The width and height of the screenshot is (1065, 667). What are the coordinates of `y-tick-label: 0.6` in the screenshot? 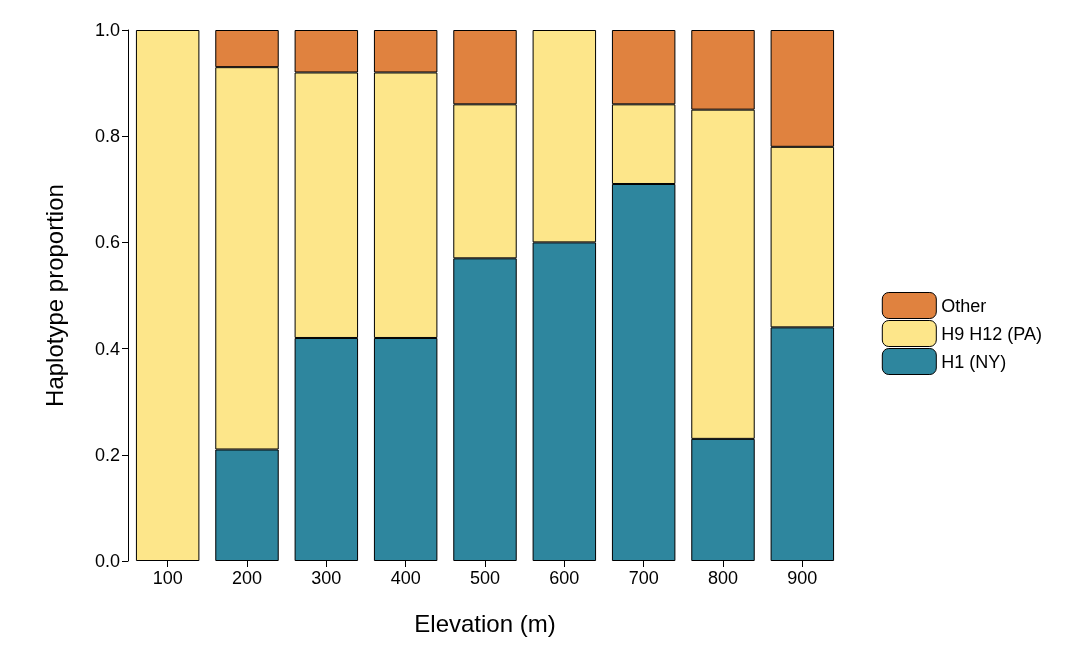 It's located at (107, 242).